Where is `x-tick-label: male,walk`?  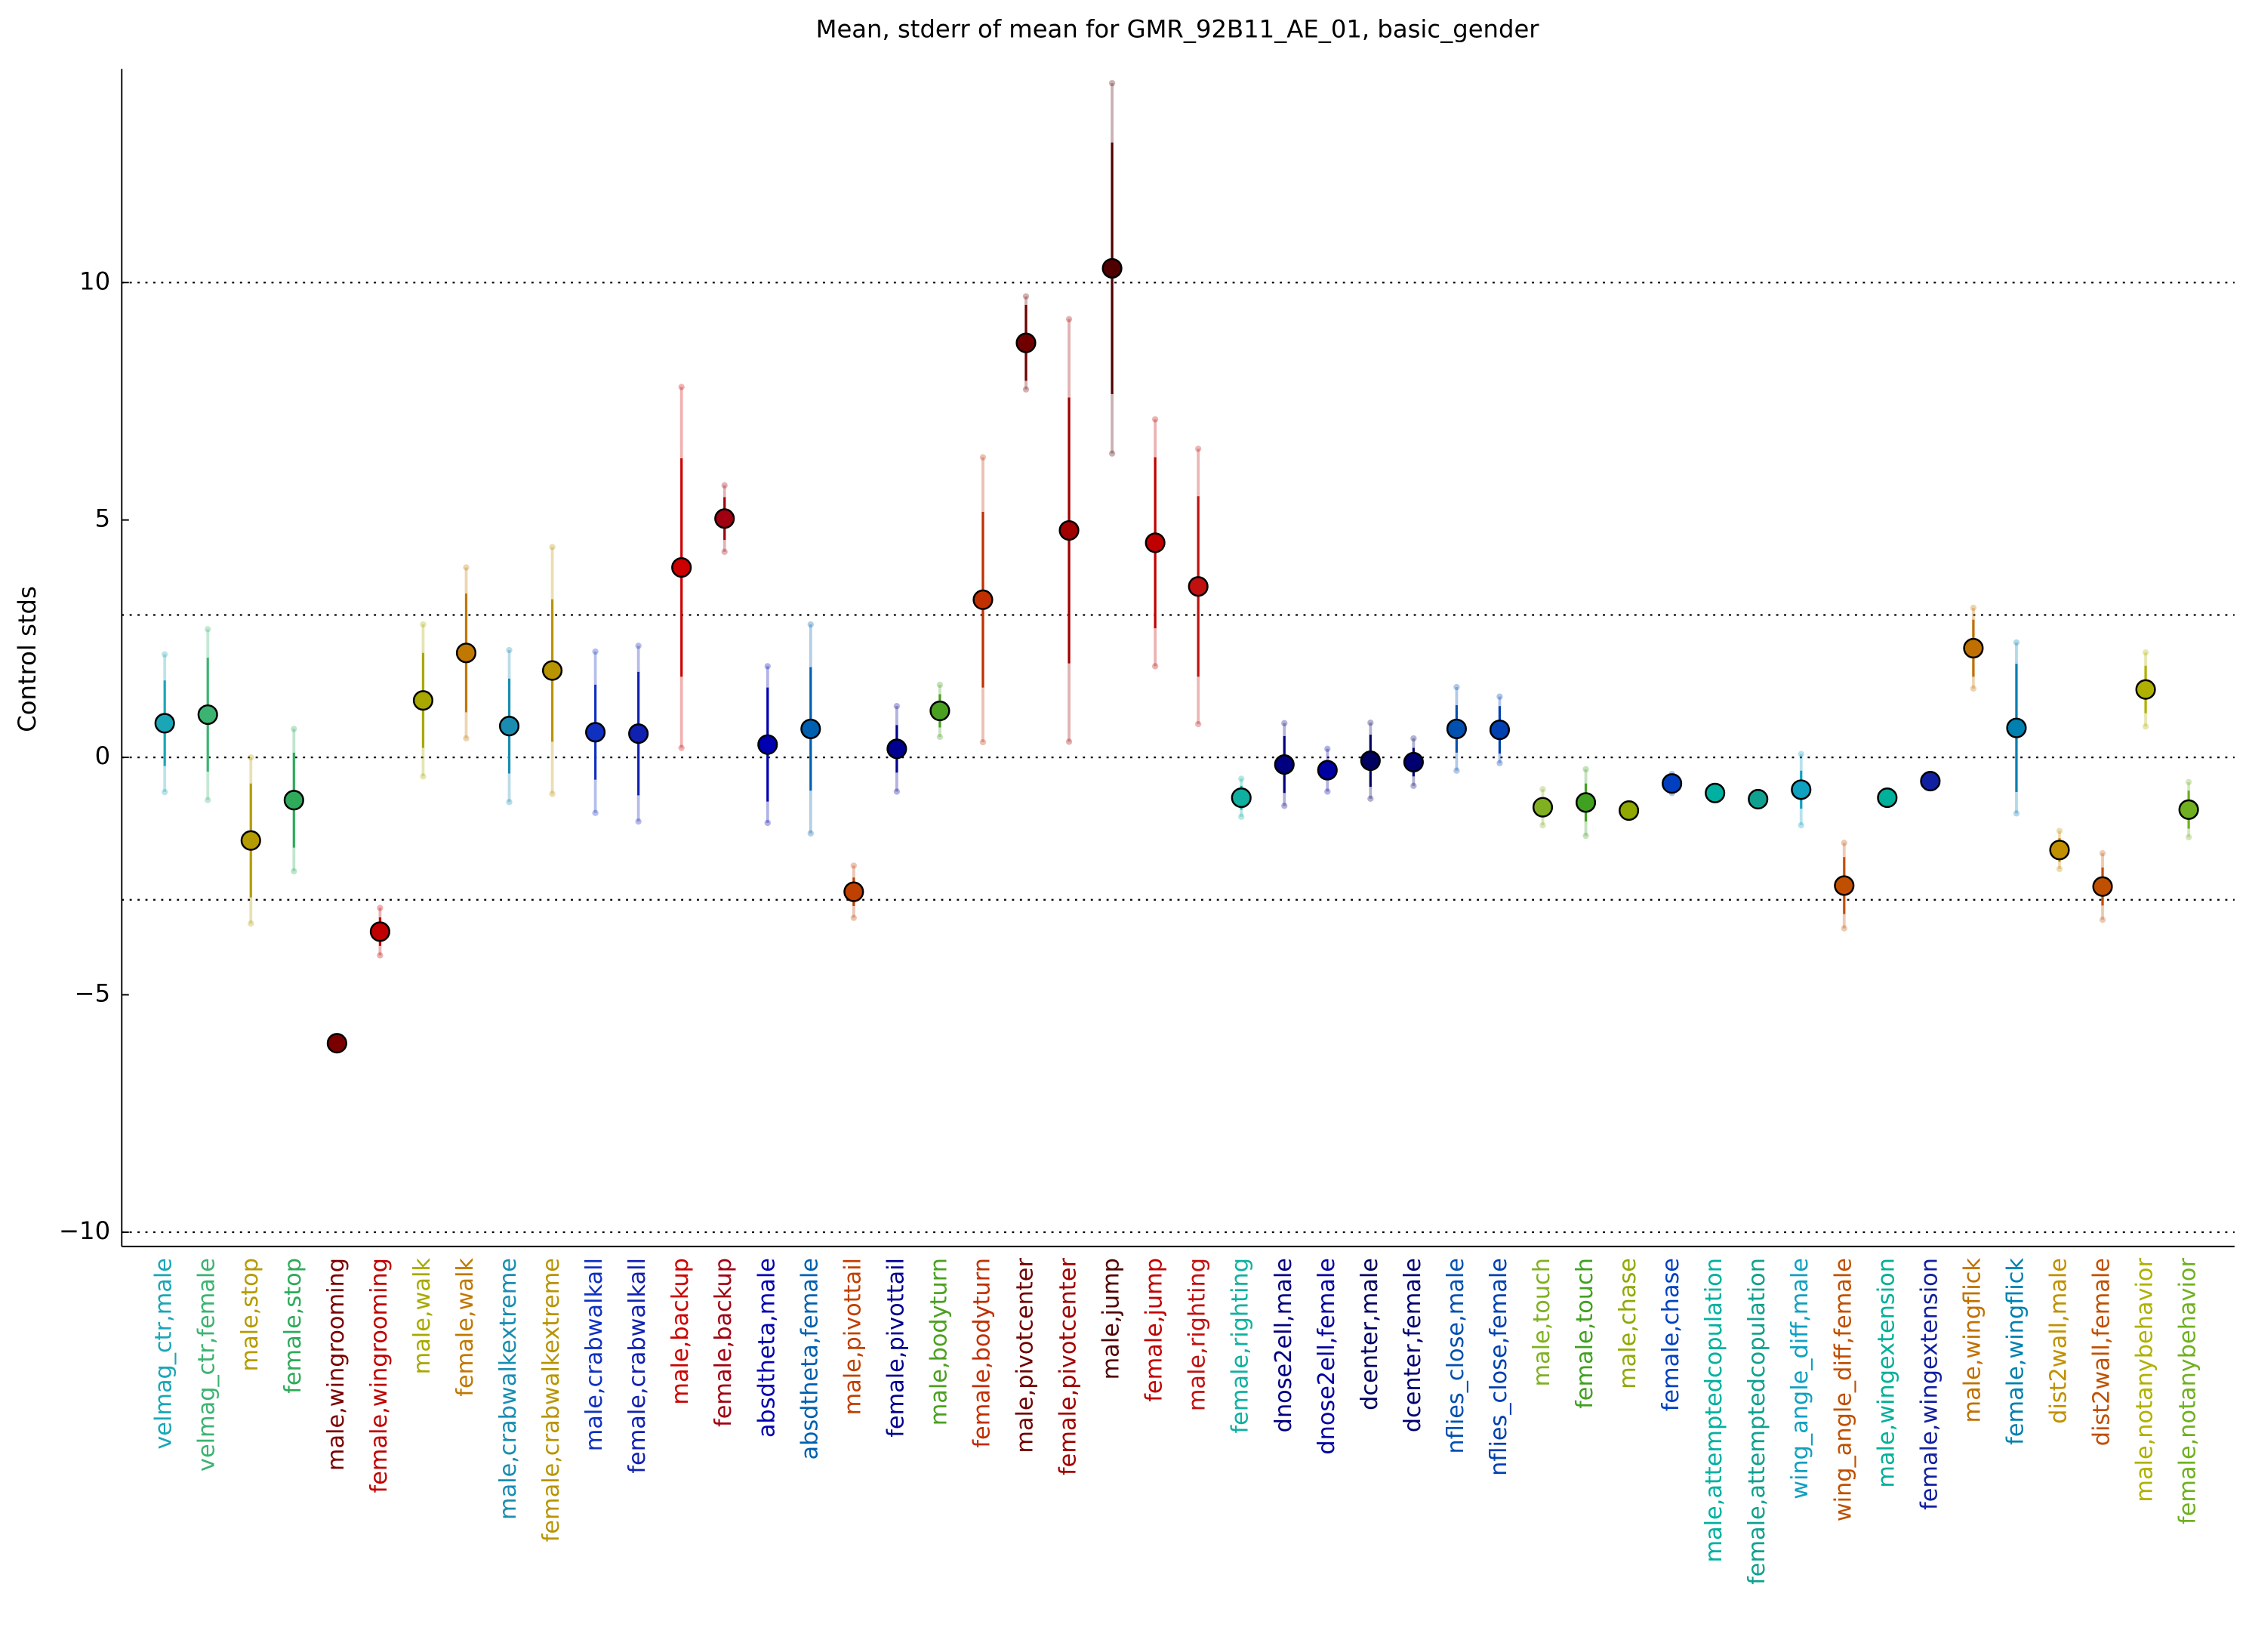 x-tick-label: male,walk is located at coordinates (422, 1317).